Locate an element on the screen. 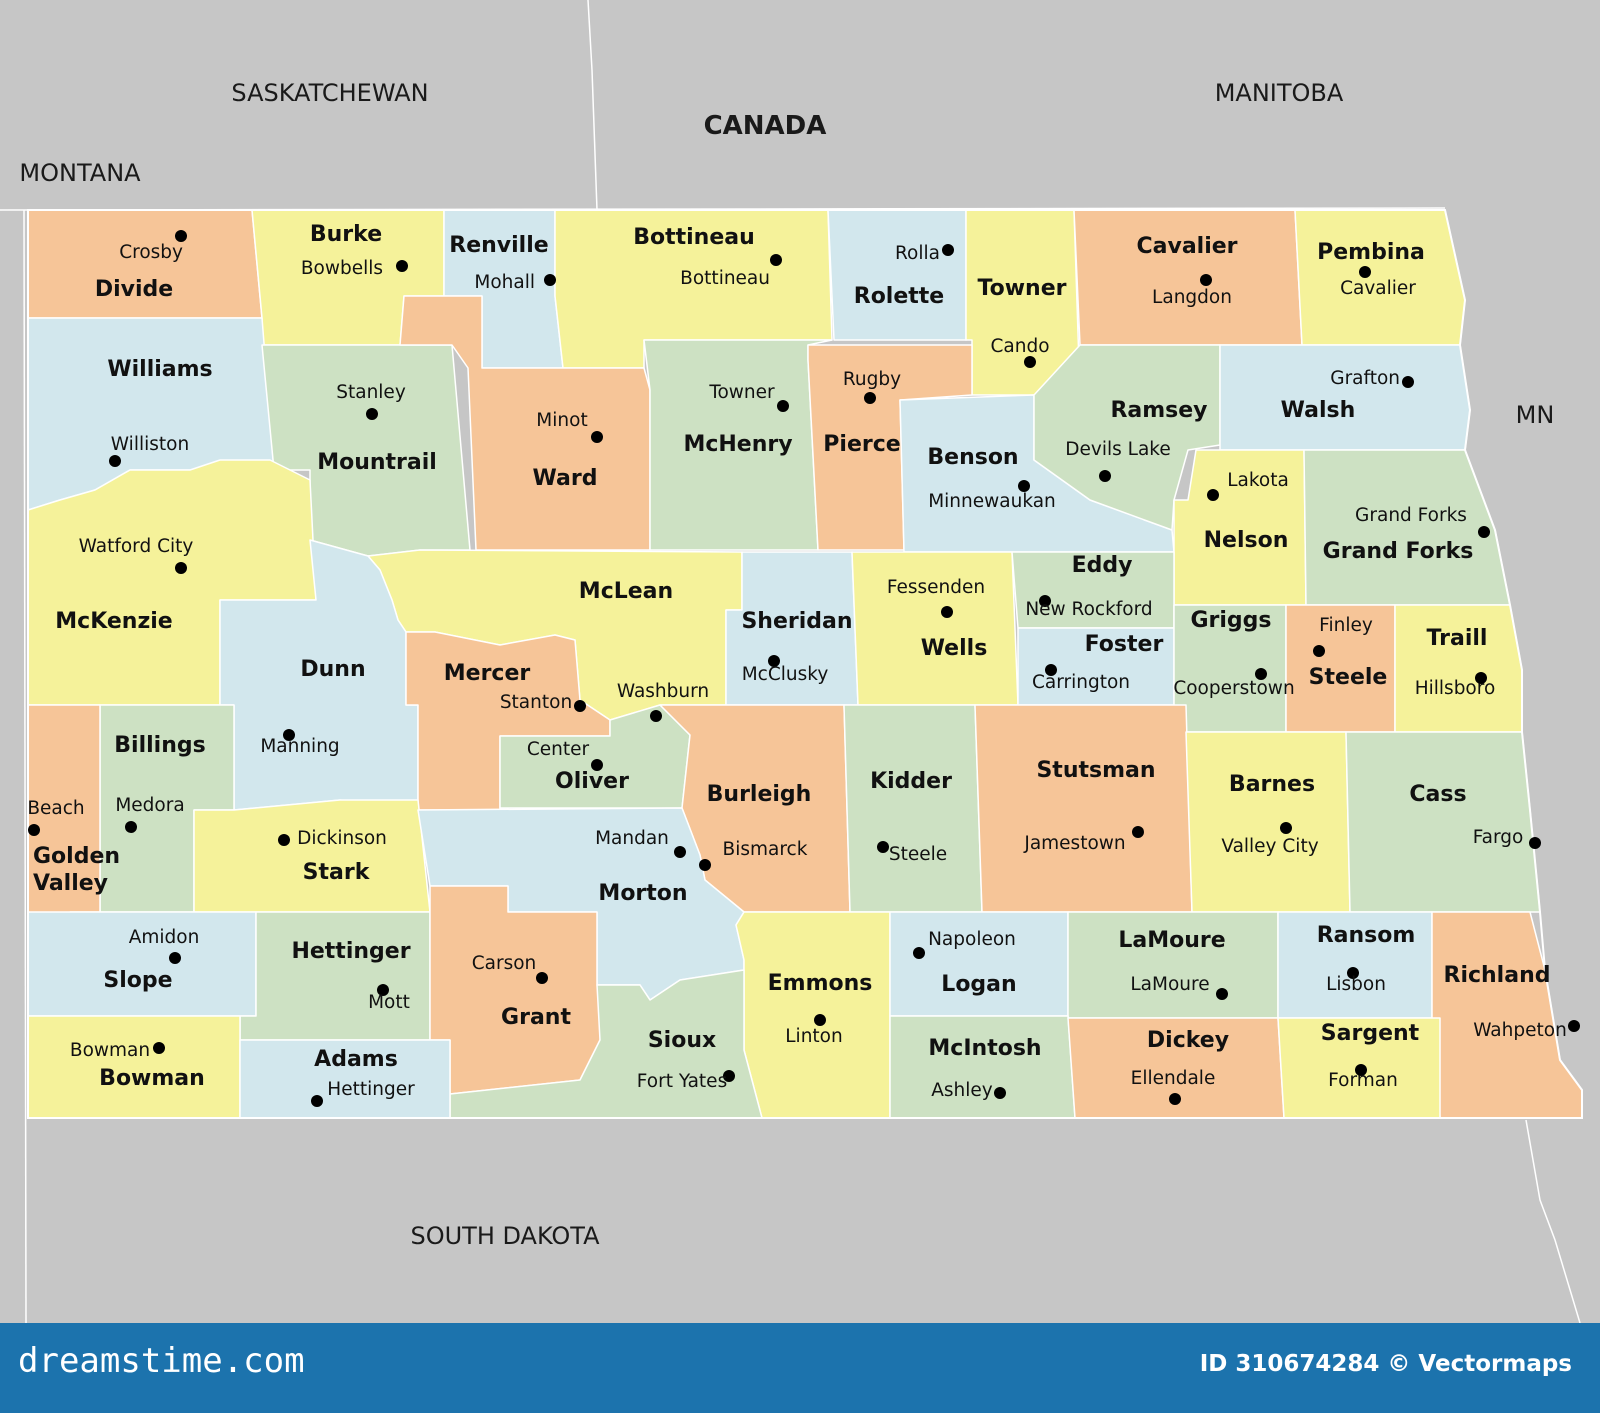 This screenshot has height=1413, width=1600. seat-marker-adams is located at coordinates (317, 1101).